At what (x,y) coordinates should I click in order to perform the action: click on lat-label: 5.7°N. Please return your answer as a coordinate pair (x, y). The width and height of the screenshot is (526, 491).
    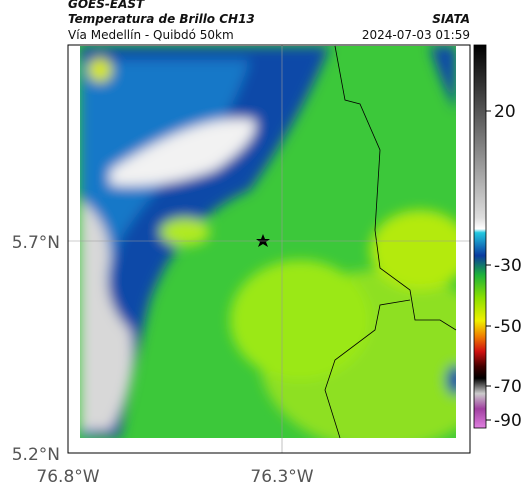
    Looking at the image, I should click on (36, 243).